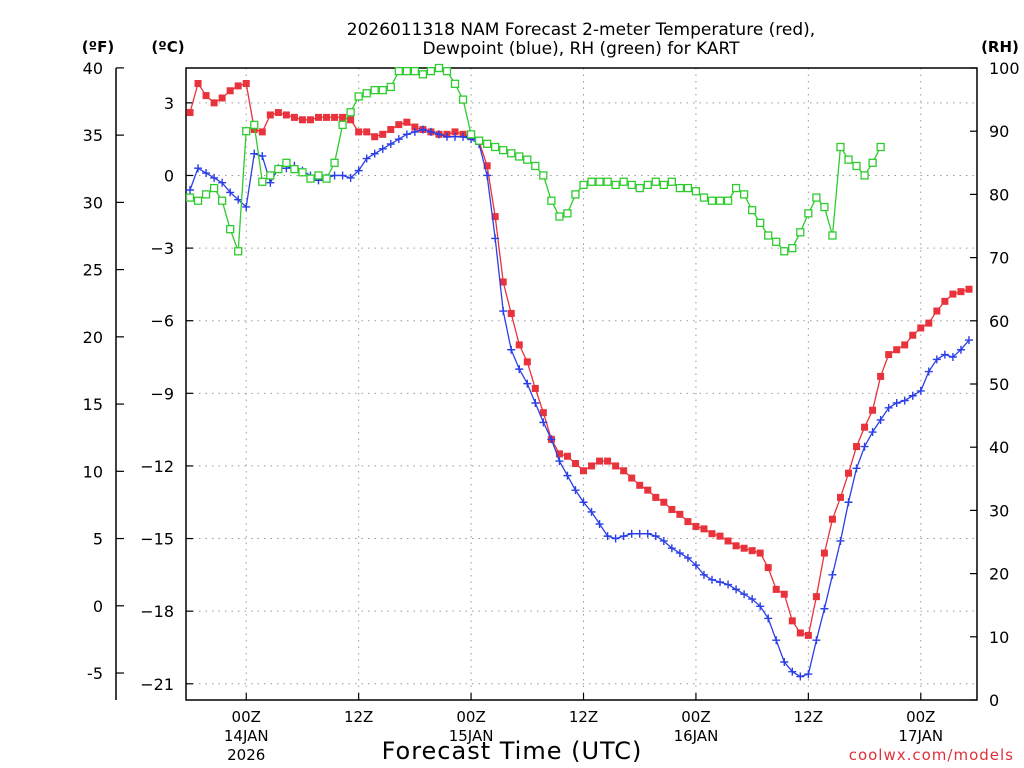 The image size is (1024, 768). Describe the element at coordinates (583, 717) in the screenshot. I see `x-tick-label: 12Z` at that location.